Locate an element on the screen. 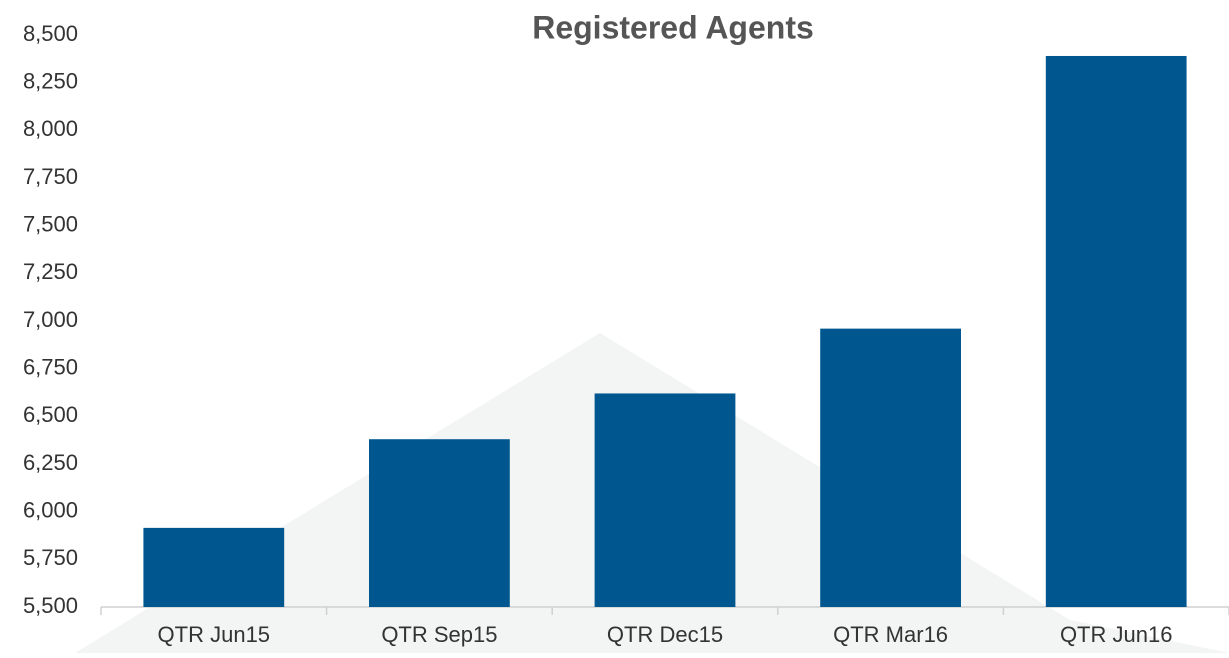 Image resolution: width=1229 pixels, height=658 pixels. y-tick-label: 8,000 is located at coordinates (50, 128).